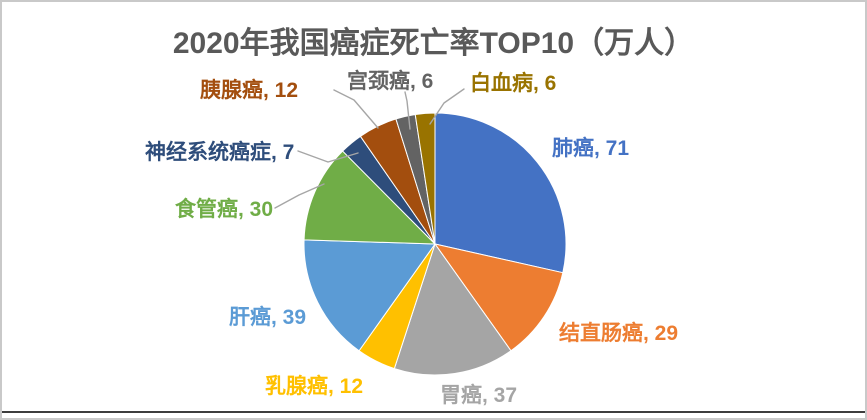 The image size is (867, 420). What do you see at coordinates (369, 148) in the screenshot?
I see `leader-lines` at bounding box center [369, 148].